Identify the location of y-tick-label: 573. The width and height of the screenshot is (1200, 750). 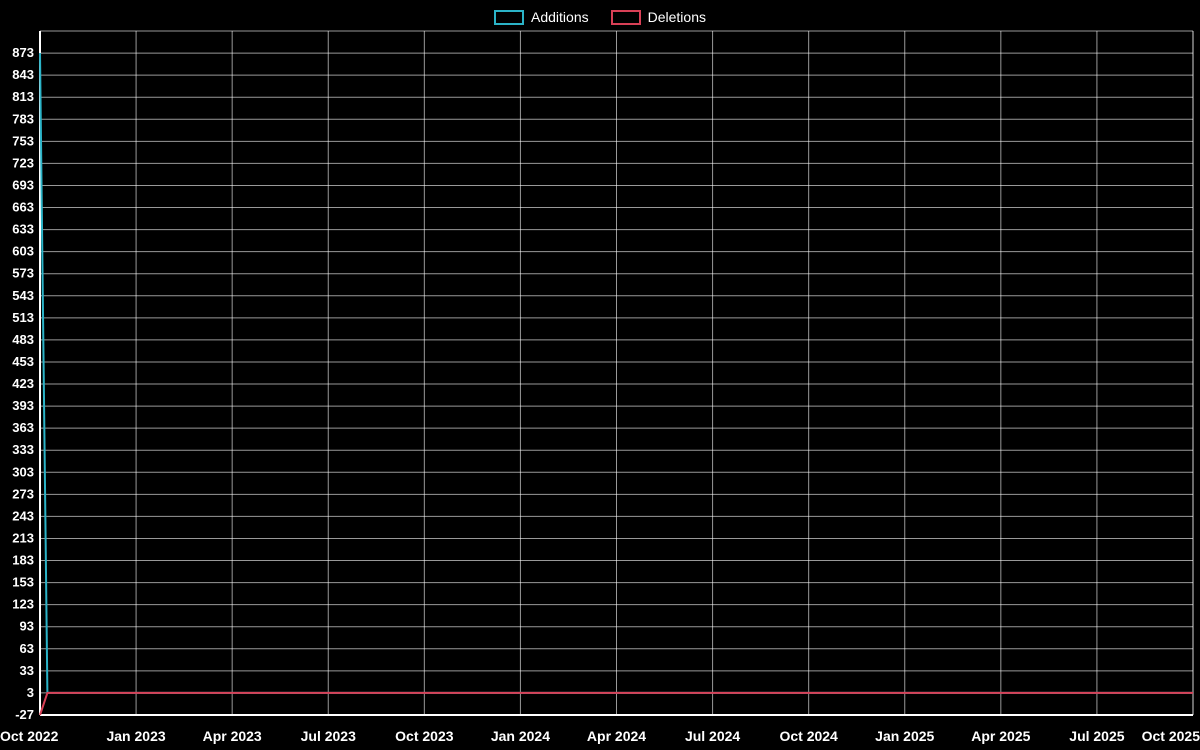
(23, 273).